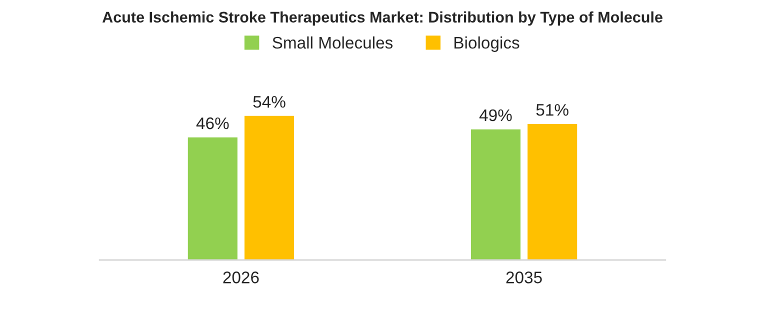 Image resolution: width=765 pixels, height=325 pixels. I want to click on data-label: 46%, so click(212, 123).